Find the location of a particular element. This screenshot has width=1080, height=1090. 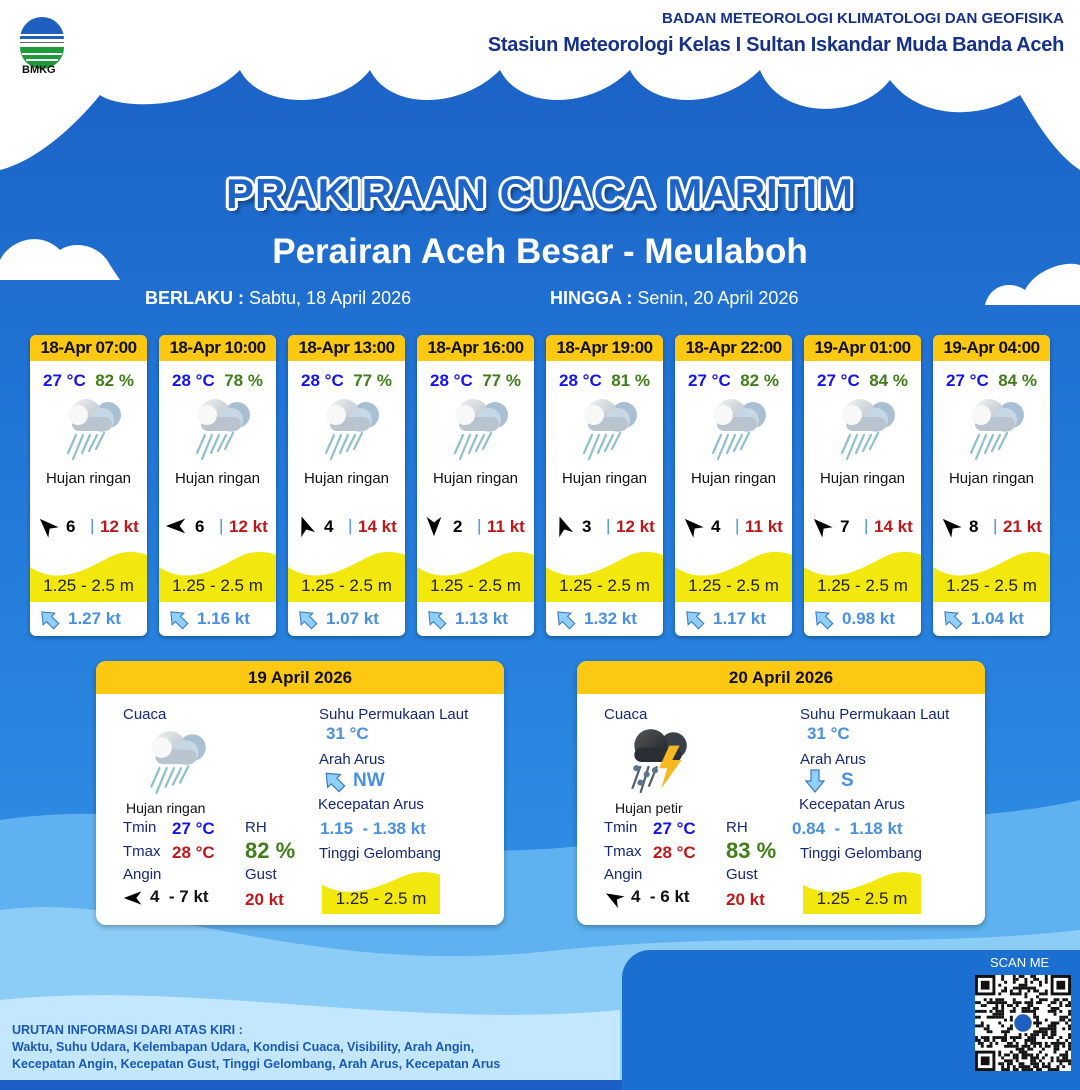

rh-value: 83 % is located at coordinates (751, 850).